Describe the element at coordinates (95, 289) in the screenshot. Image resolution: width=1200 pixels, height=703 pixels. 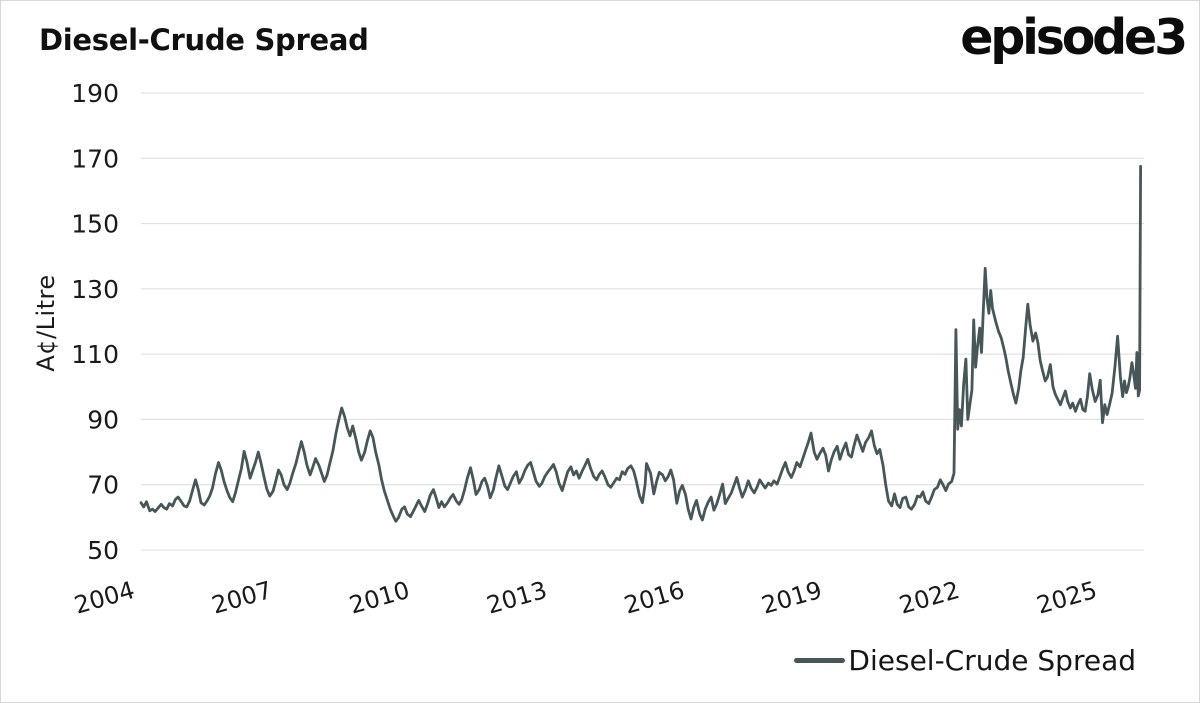
I see `y-tick-130: 130` at that location.